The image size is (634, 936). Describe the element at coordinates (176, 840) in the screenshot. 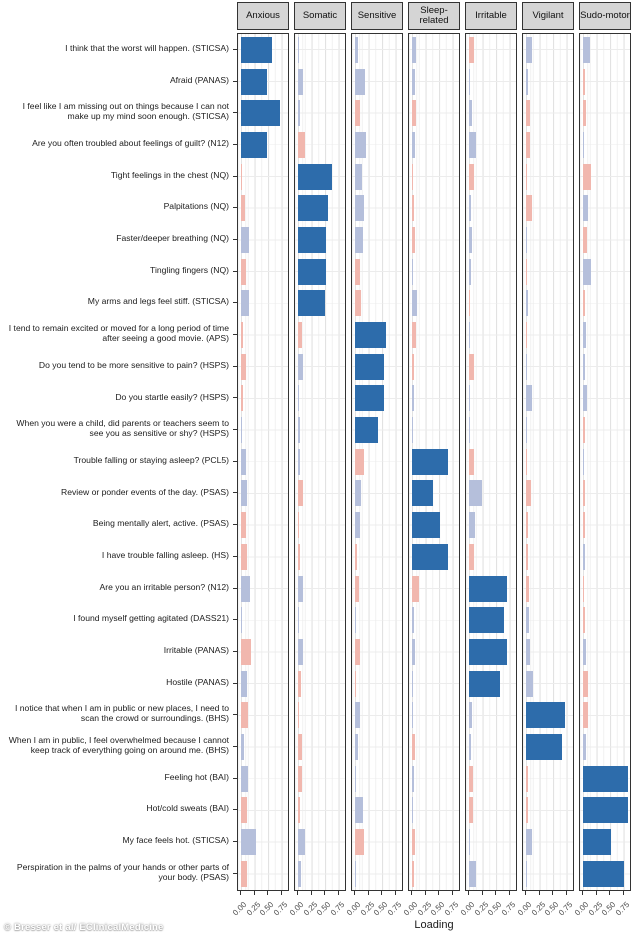

I see `item-label: My face feels hot. (STICSA)` at that location.